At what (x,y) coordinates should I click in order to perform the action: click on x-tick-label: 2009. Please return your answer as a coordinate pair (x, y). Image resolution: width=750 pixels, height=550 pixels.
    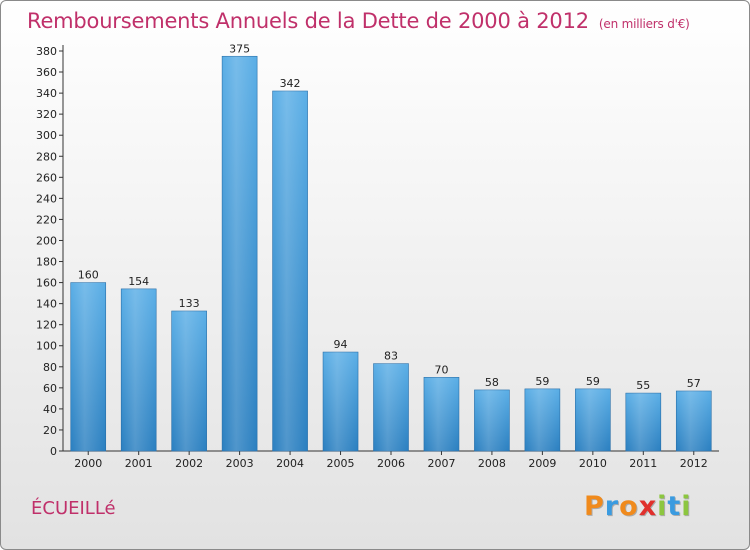
    Looking at the image, I should click on (542, 463).